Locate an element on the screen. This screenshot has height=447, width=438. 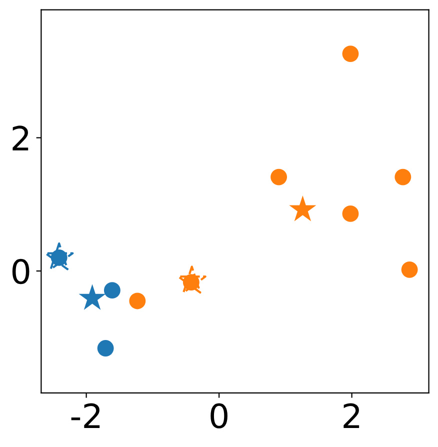
x-tick-label: 2 is located at coordinates (352, 415).